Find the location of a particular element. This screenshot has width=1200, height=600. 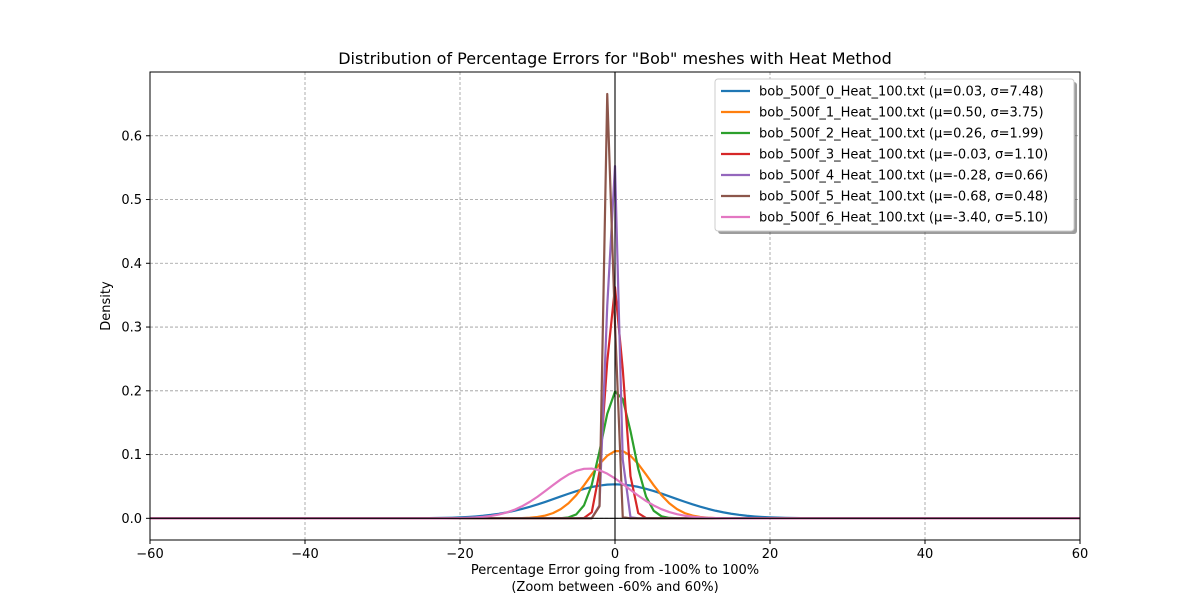

x-tick-label: 0 is located at coordinates (615, 554).